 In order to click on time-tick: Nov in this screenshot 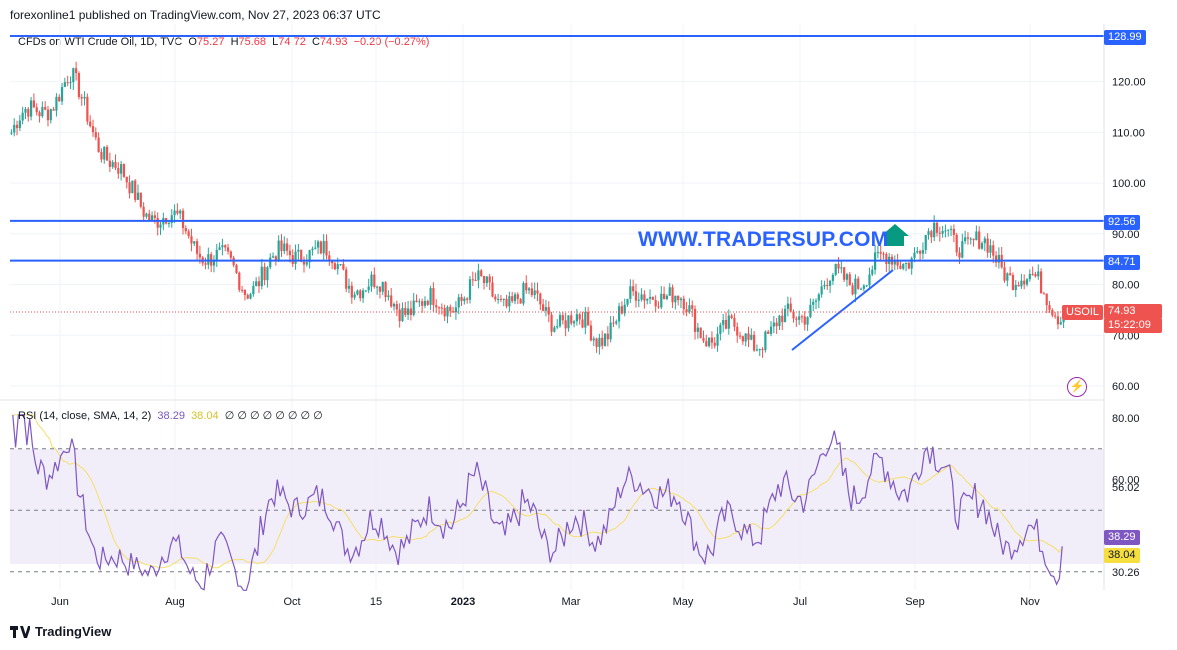, I will do `click(1030, 602)`.